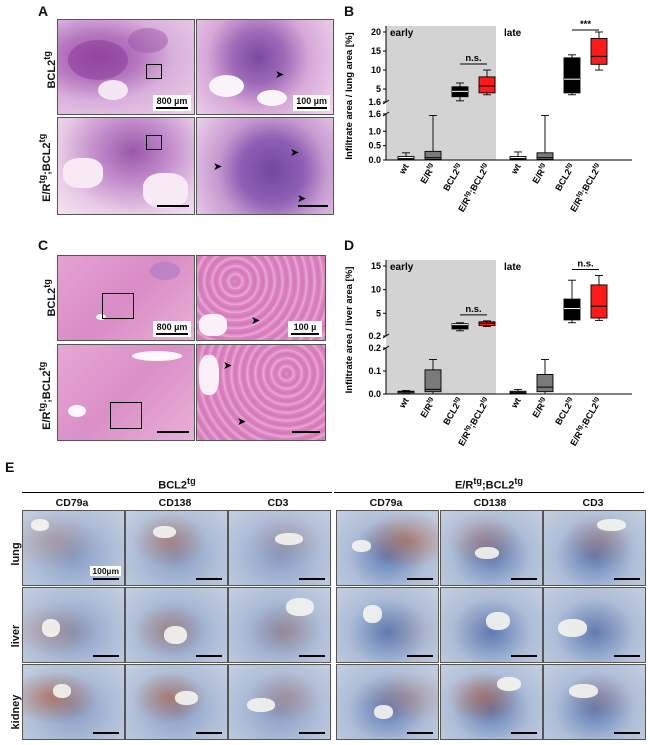  What do you see at coordinates (126, 67) in the screenshot?
I see `micrograph-a-bcl2-low: 800 µm` at bounding box center [126, 67].